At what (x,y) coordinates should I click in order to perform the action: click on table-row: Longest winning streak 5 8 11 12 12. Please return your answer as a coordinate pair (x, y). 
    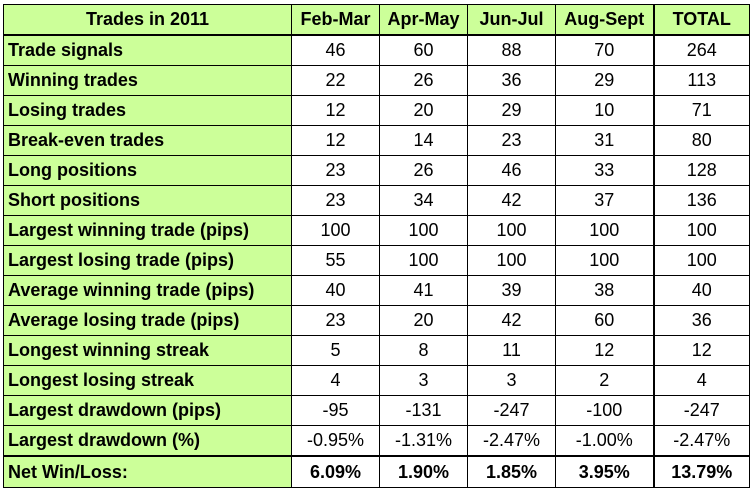
    Looking at the image, I should click on (376, 350).